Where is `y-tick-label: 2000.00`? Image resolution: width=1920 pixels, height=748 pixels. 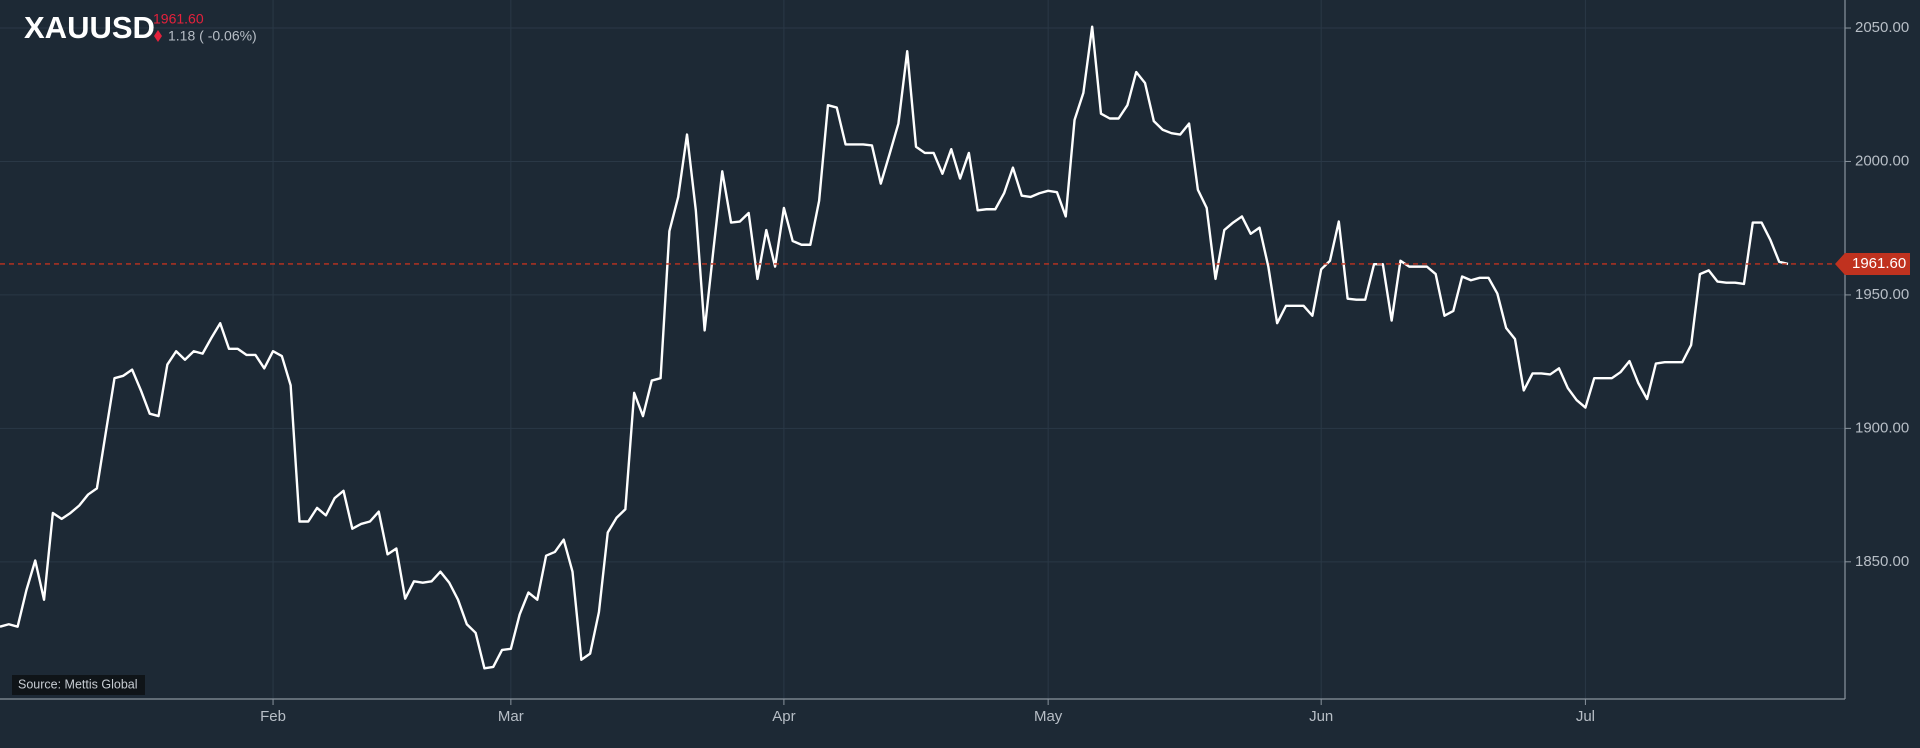 y-tick-label: 2000.00 is located at coordinates (1882, 160).